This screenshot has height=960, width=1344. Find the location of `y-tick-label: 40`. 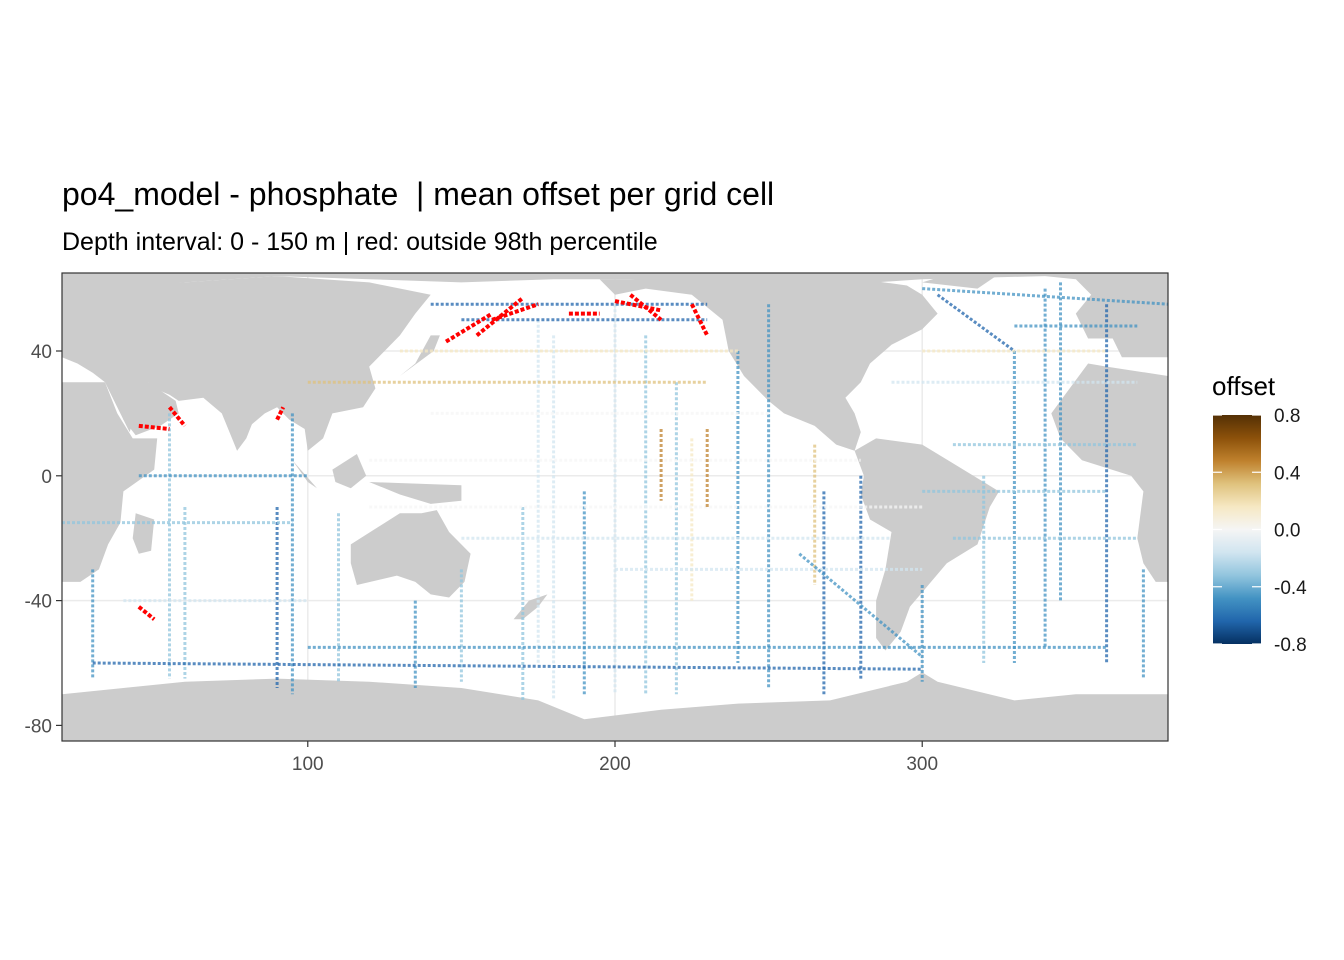

y-tick-label: 40 is located at coordinates (41, 352).